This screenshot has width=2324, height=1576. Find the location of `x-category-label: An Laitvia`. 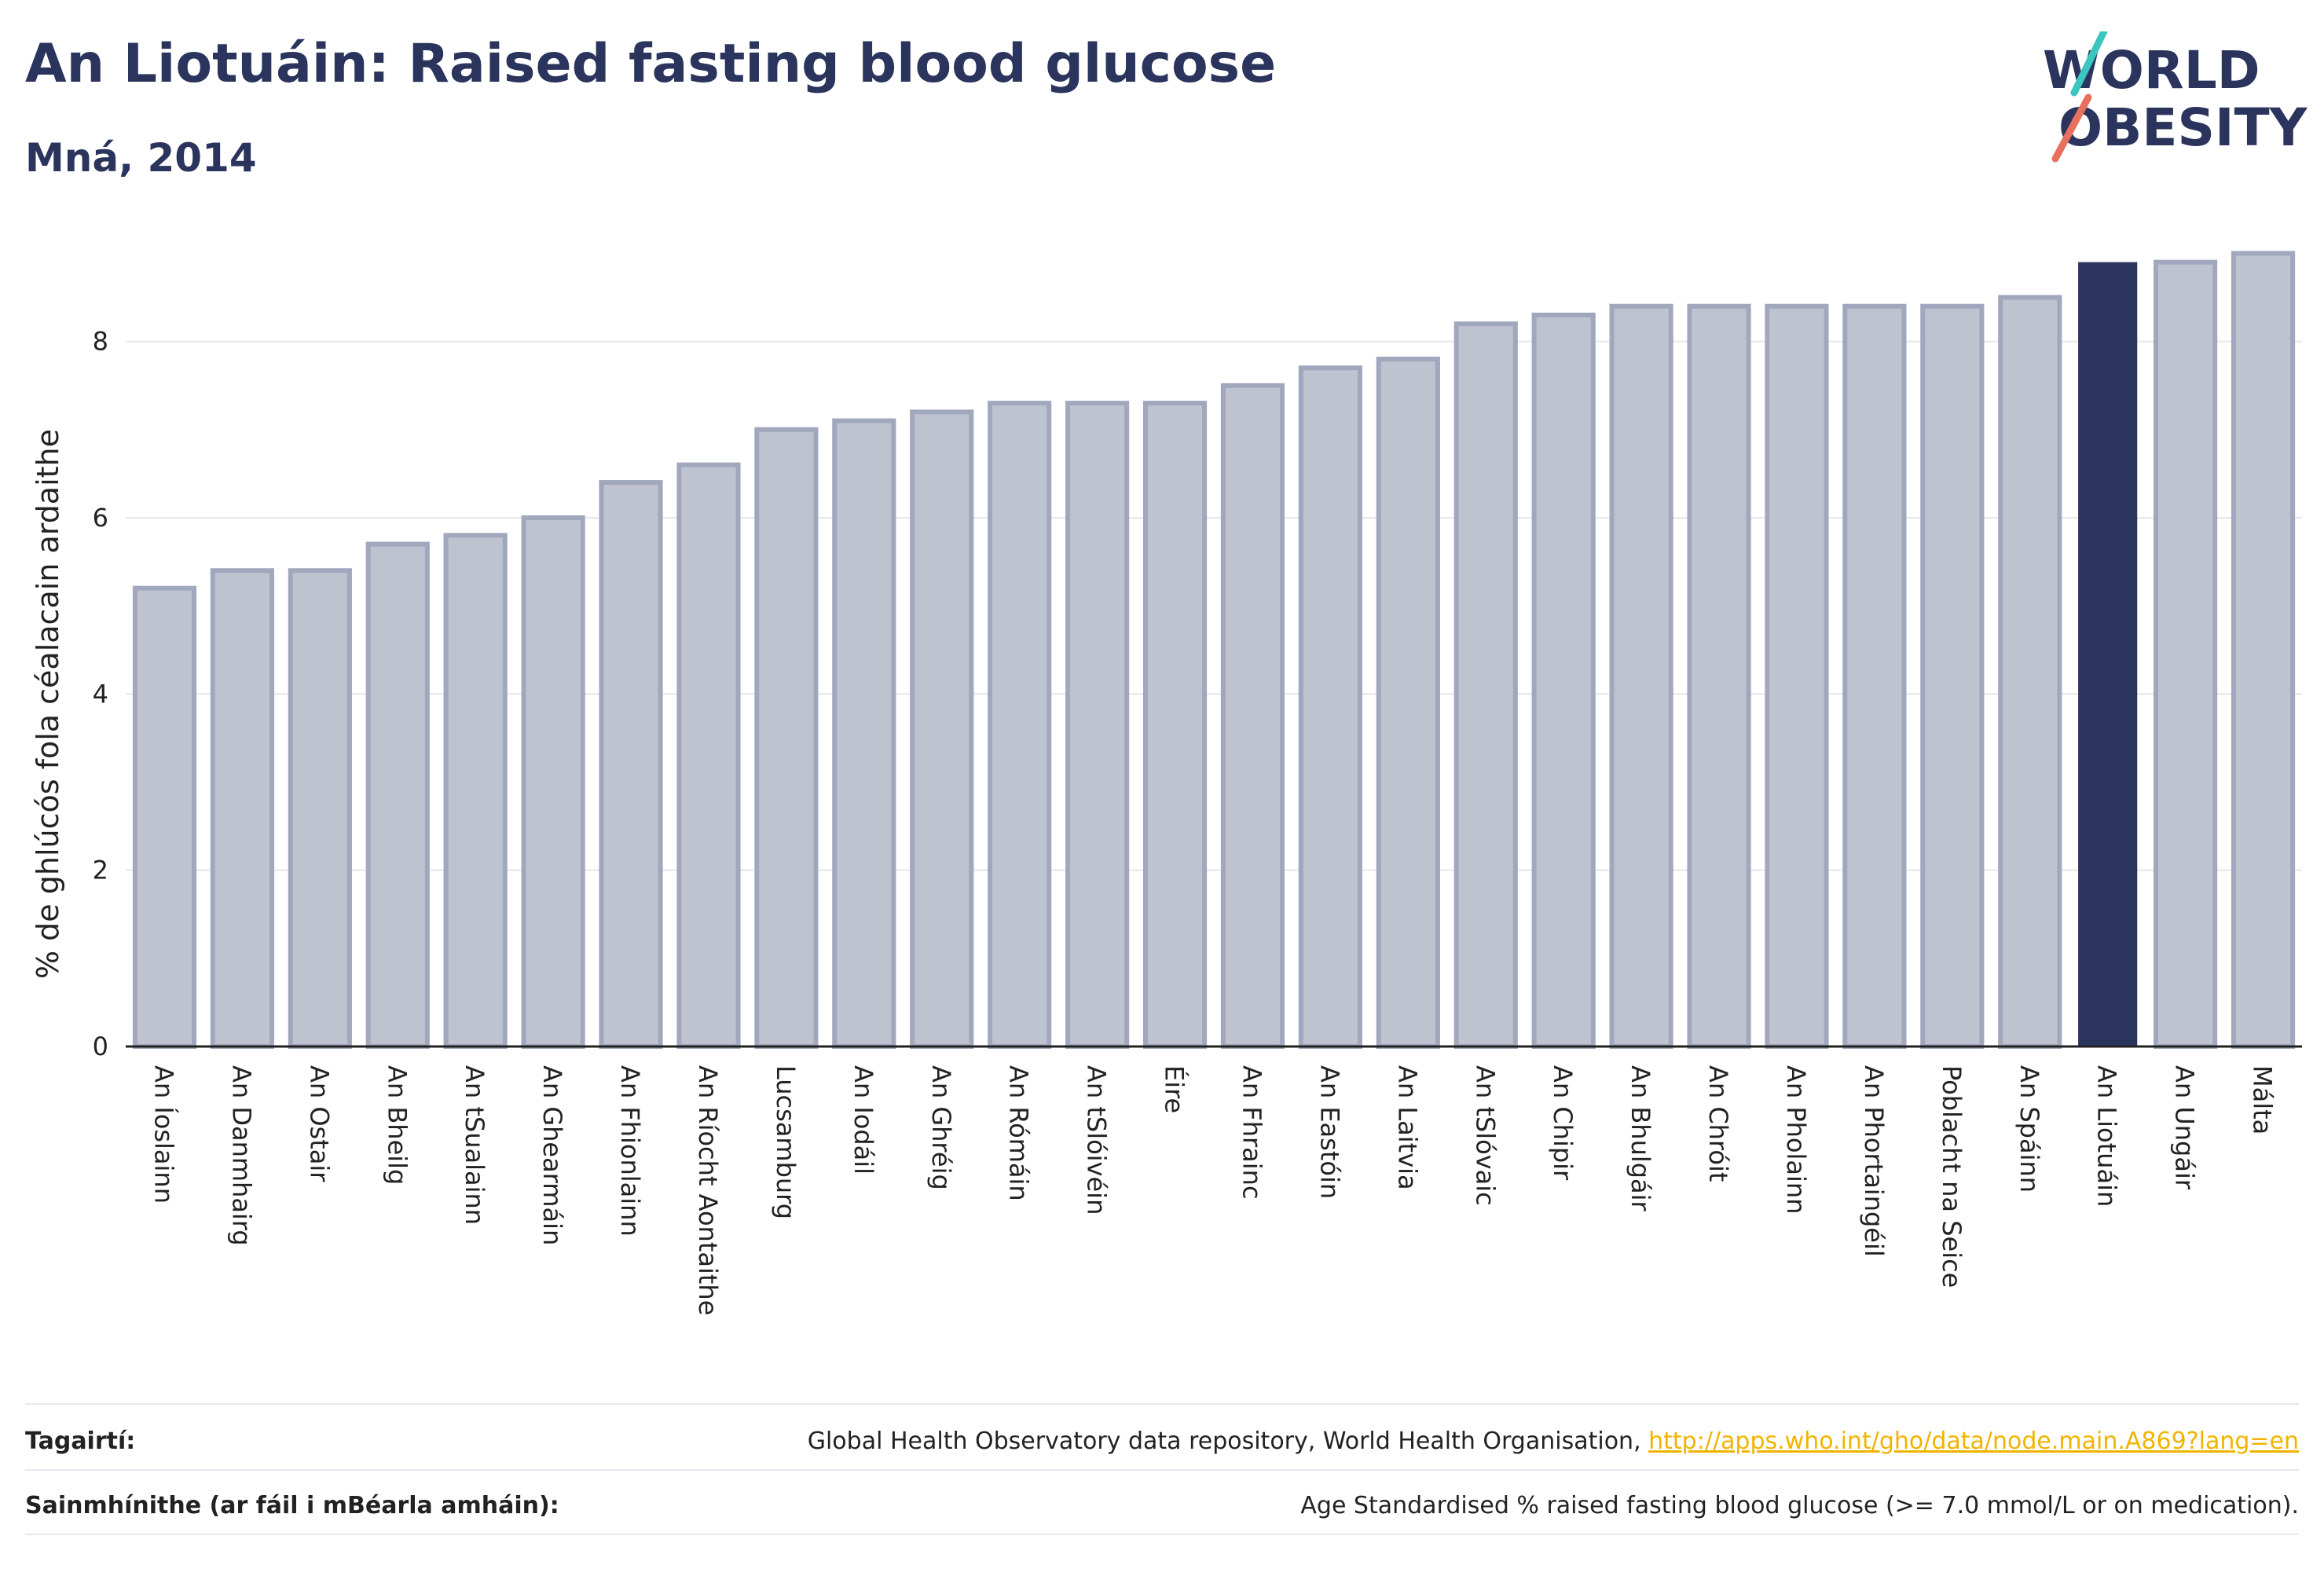

x-category-label: An Laitvia is located at coordinates (1407, 1127).